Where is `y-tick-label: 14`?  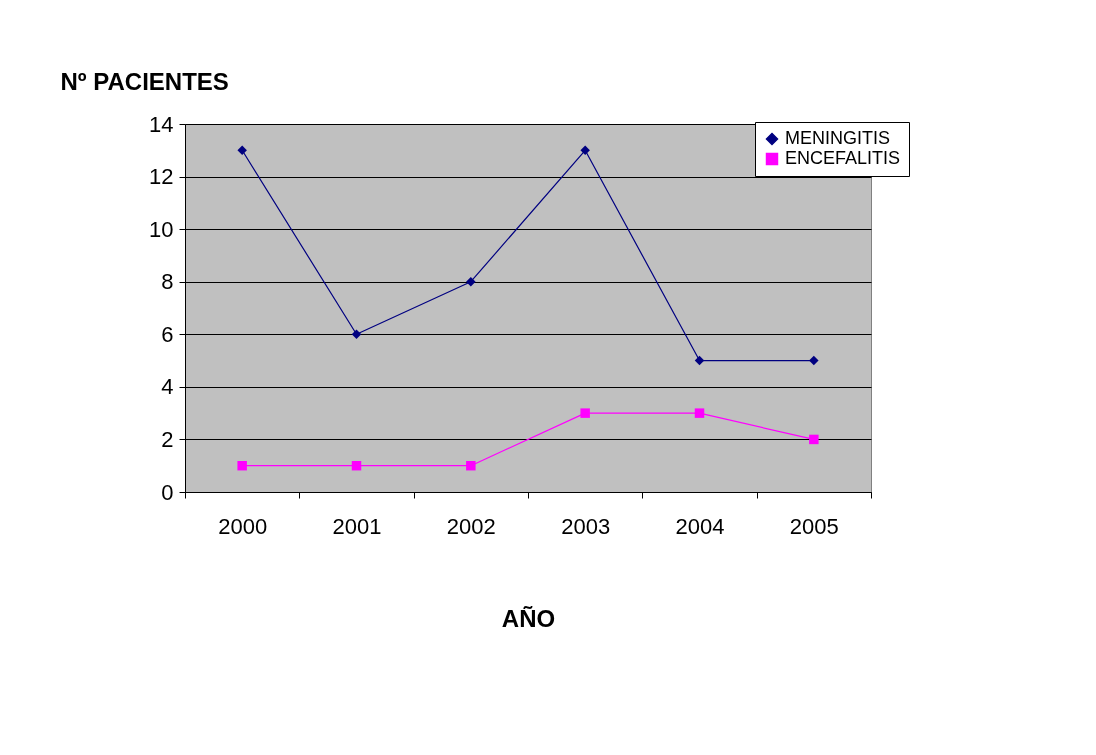
y-tick-label: 14 is located at coordinates (161, 124).